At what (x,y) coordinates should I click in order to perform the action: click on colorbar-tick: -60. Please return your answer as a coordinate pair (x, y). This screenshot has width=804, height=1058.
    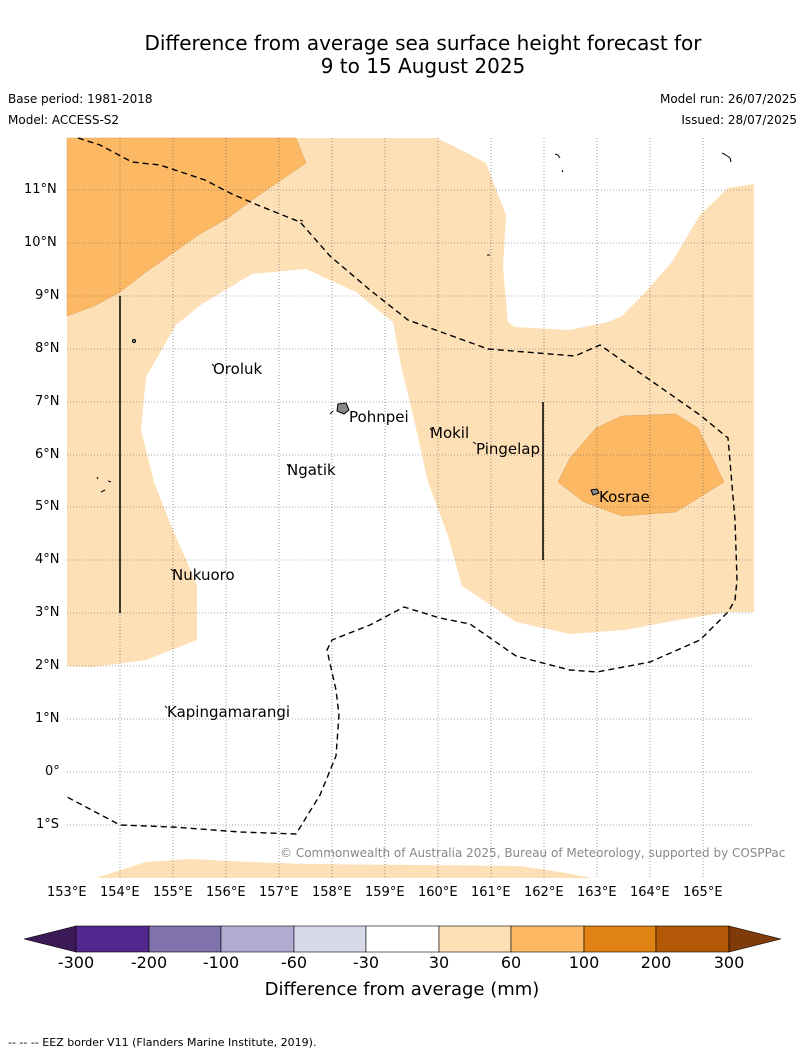
    Looking at the image, I should click on (294, 962).